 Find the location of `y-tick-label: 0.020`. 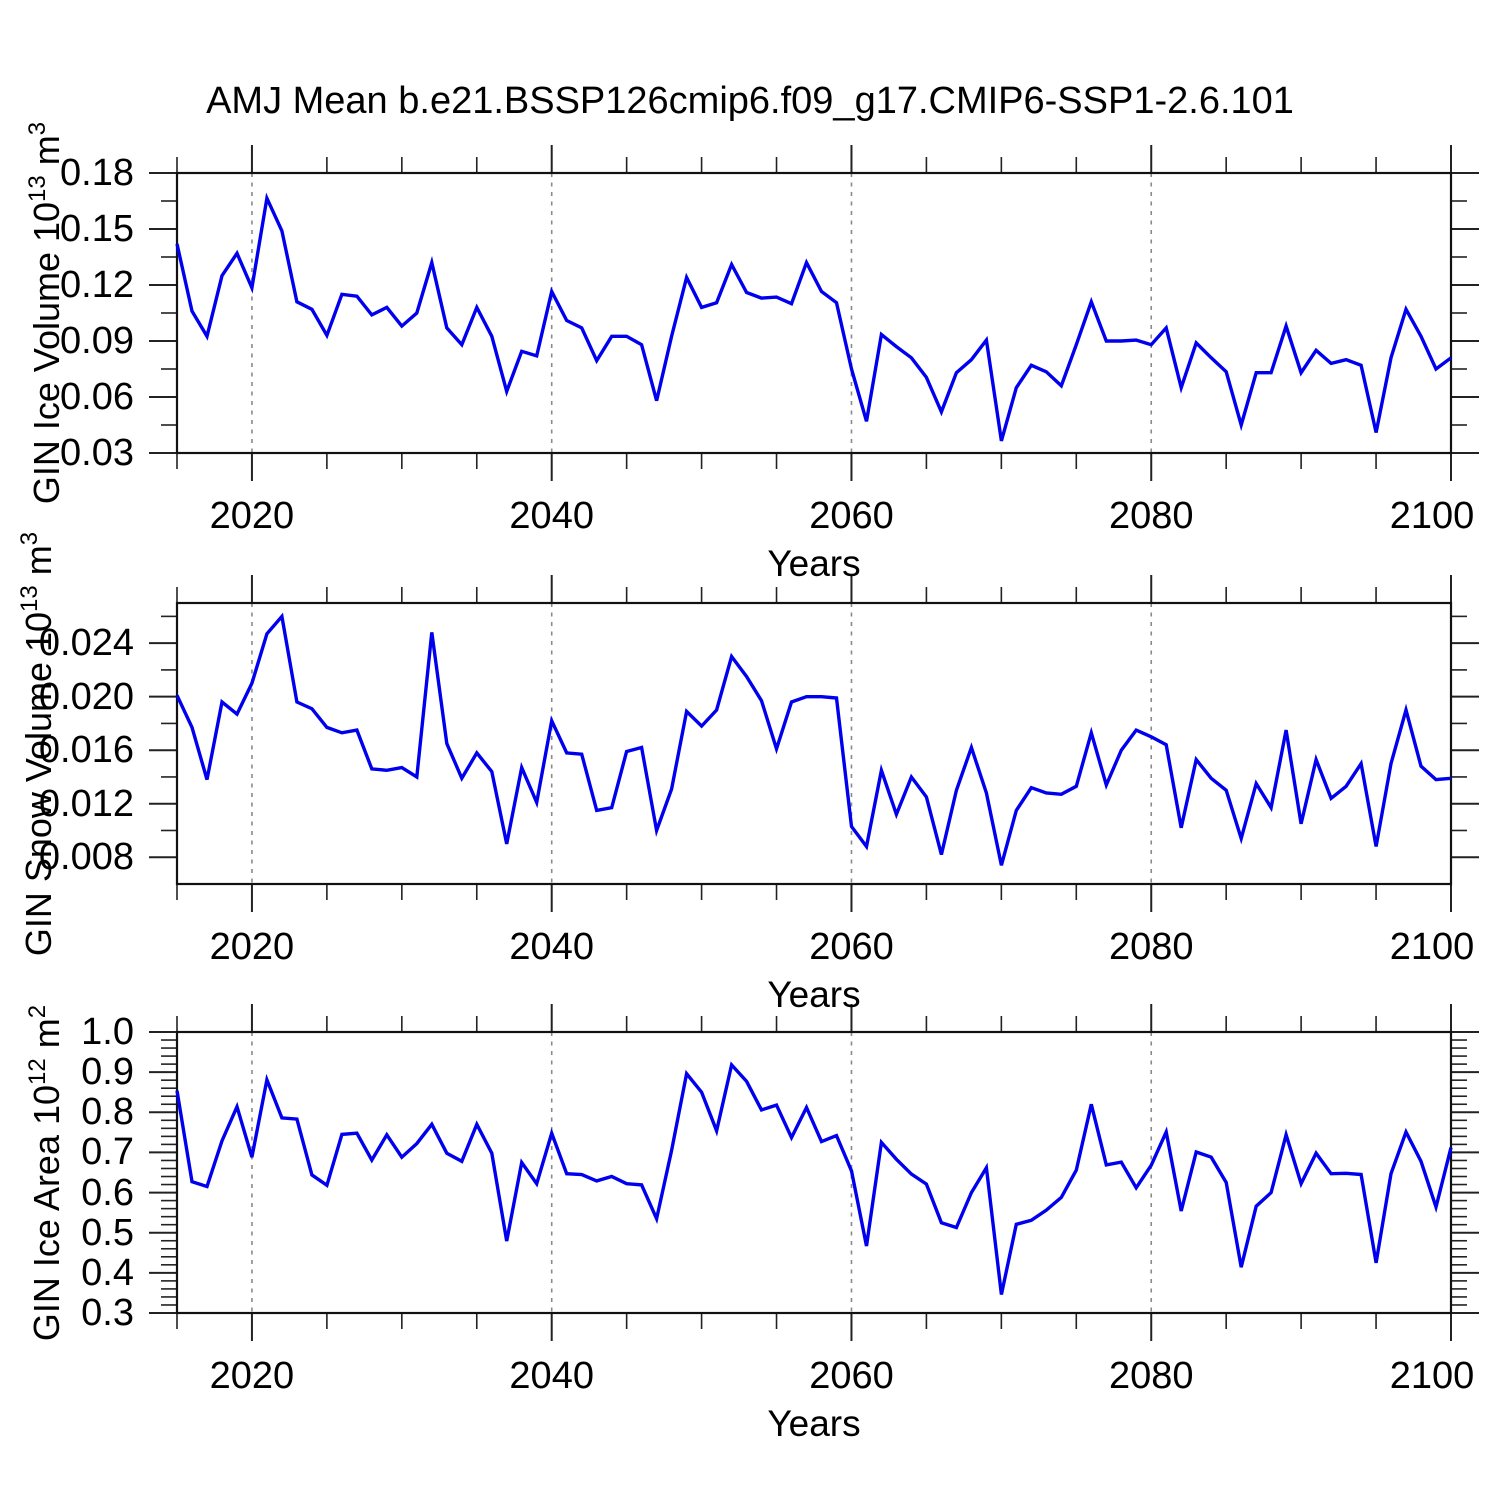

y-tick-label: 0.020 is located at coordinates (86, 696).